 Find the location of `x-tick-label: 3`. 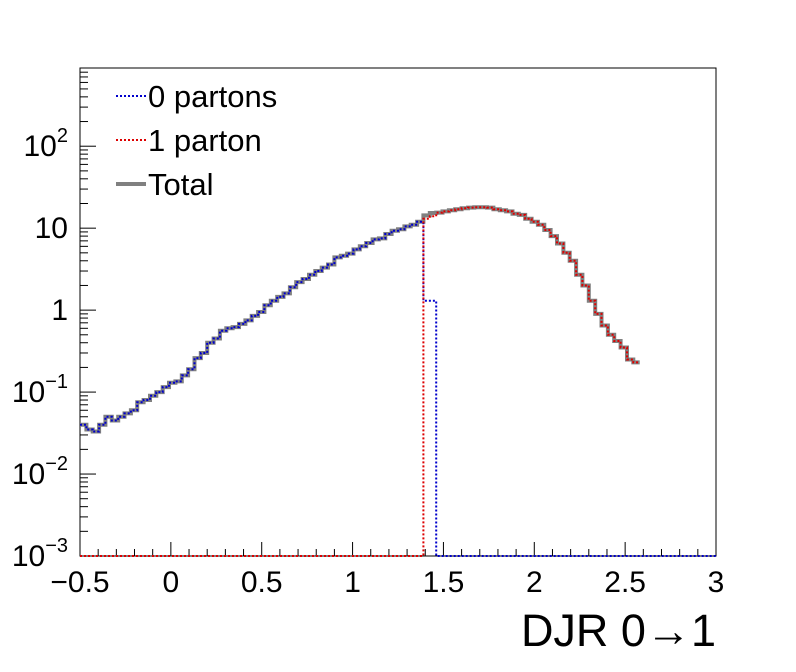

x-tick-label: 3 is located at coordinates (716, 582).